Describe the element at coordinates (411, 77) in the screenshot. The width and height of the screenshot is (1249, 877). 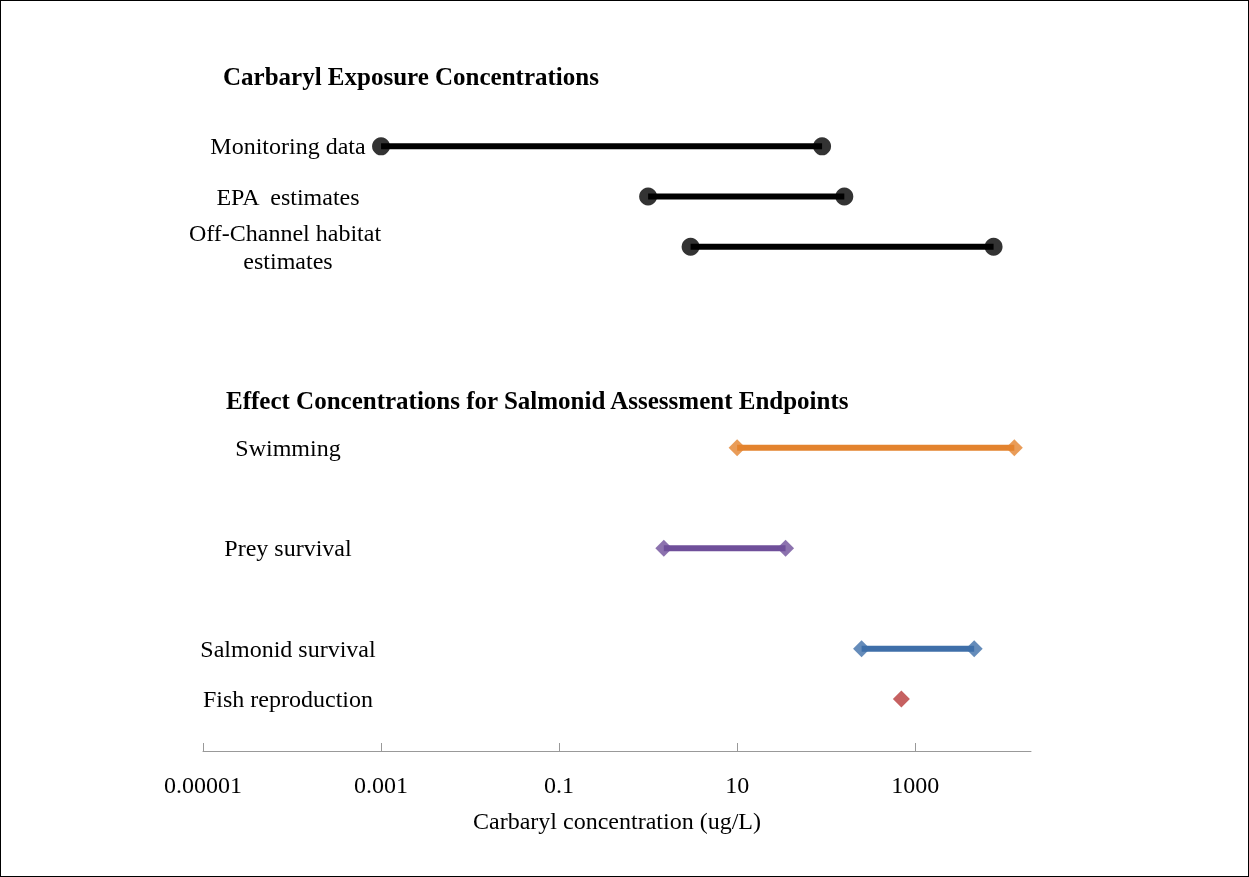
I see `annotation: Carbaryl Exposure Concentrations` at that location.